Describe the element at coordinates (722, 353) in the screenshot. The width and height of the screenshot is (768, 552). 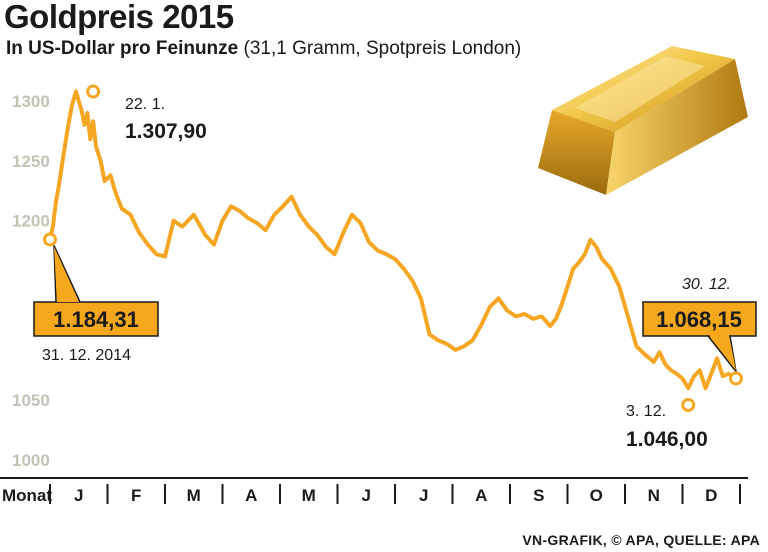
I see `end-callout-fill` at that location.